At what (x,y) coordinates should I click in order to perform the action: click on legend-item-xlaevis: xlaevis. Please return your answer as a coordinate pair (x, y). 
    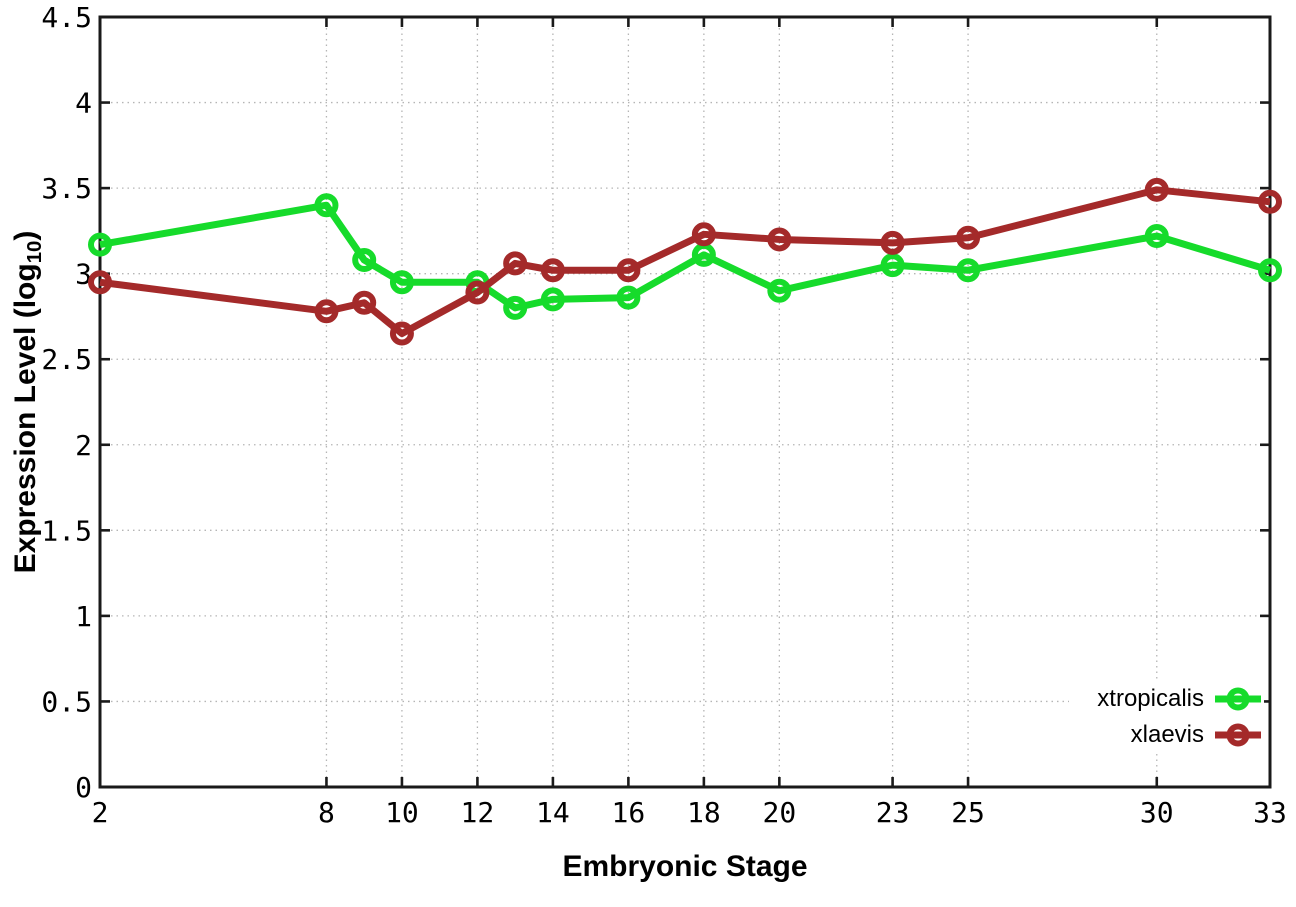
    Looking at the image, I should click on (1179, 735).